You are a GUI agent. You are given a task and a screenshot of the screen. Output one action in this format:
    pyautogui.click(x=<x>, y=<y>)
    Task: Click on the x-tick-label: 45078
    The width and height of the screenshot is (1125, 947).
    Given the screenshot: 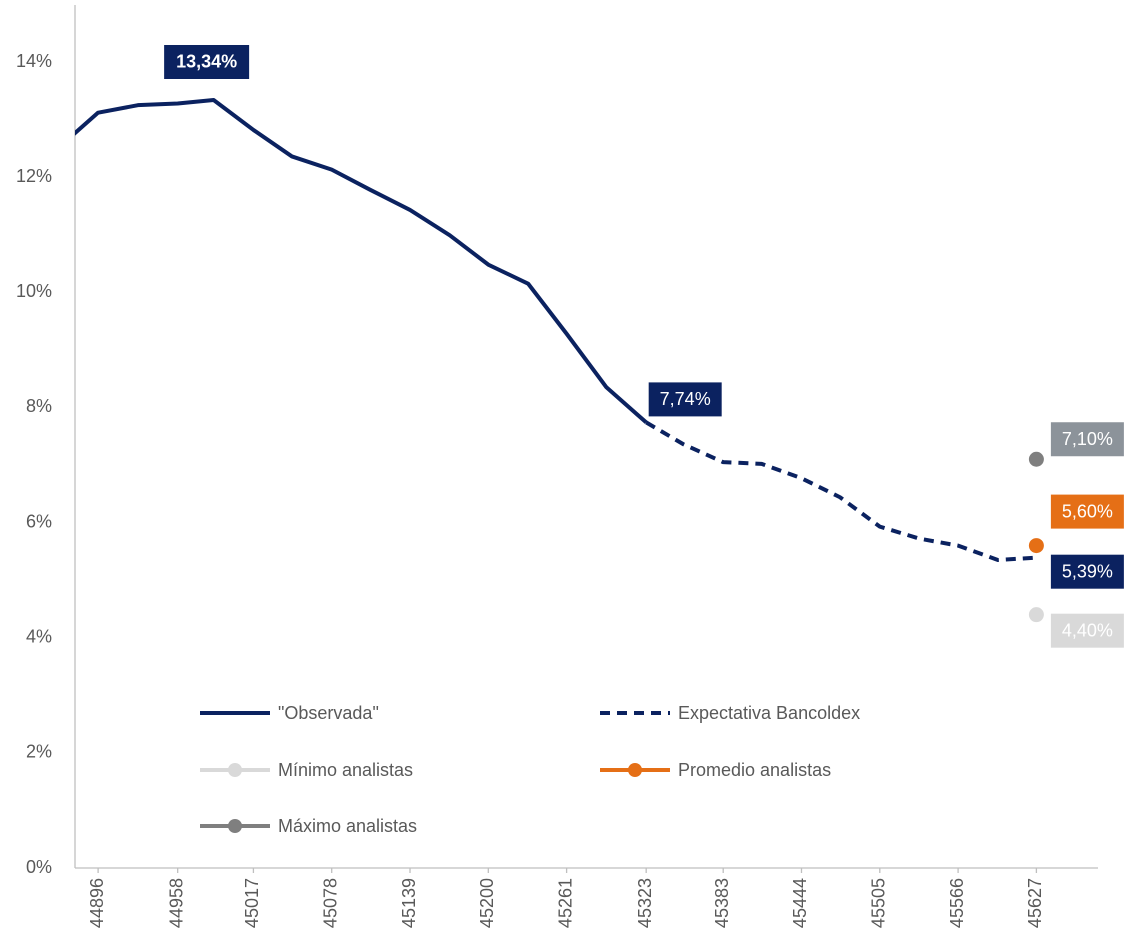 What is the action you would take?
    pyautogui.click(x=330, y=903)
    